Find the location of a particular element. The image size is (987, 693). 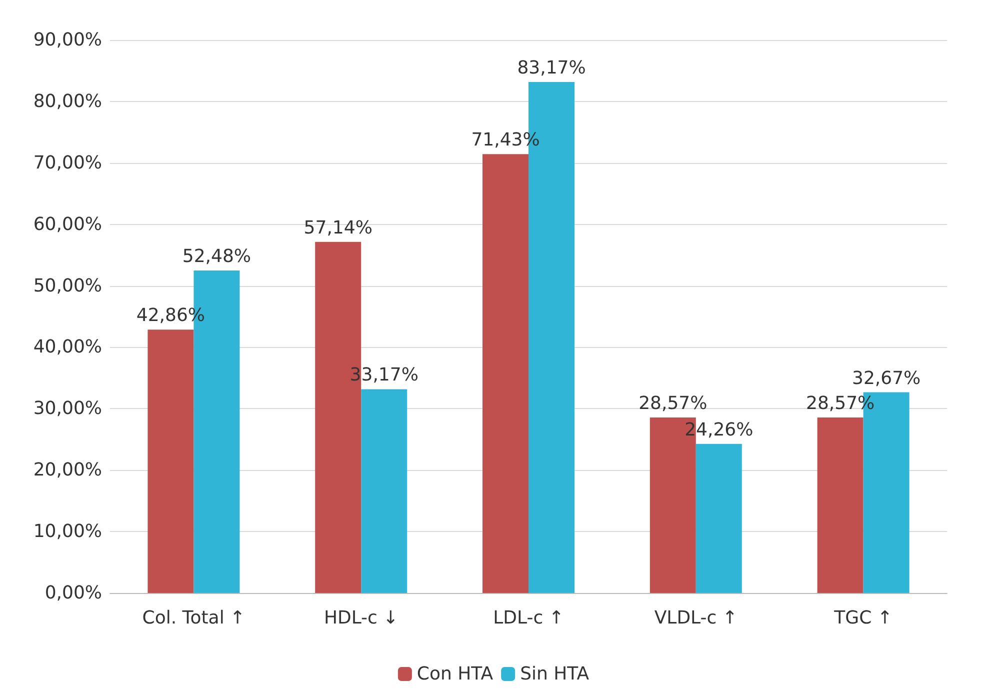

data-label: 57,14% is located at coordinates (338, 227).